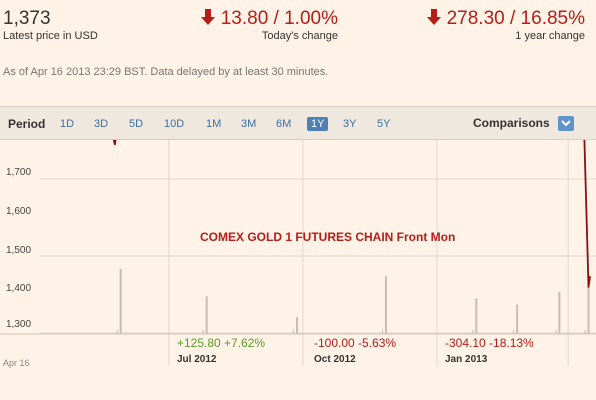 The height and width of the screenshot is (400, 596). What do you see at coordinates (489, 343) in the screenshot?
I see `period-change-3: -304.10 -18.13%` at bounding box center [489, 343].